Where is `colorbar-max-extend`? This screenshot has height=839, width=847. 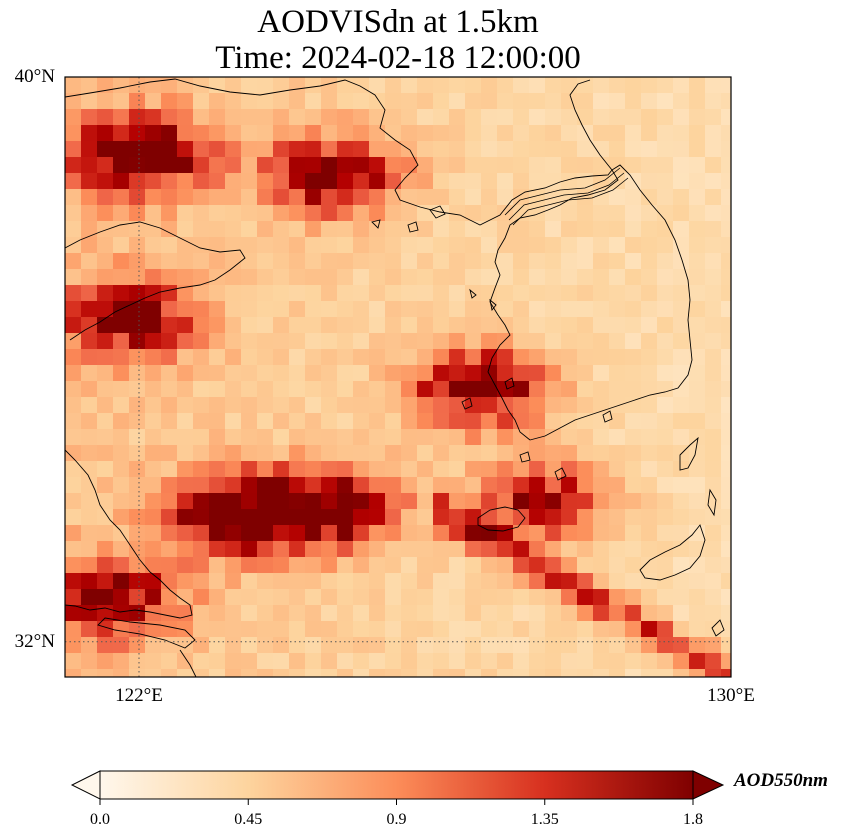
colorbar-max-extend is located at coordinates (708, 785).